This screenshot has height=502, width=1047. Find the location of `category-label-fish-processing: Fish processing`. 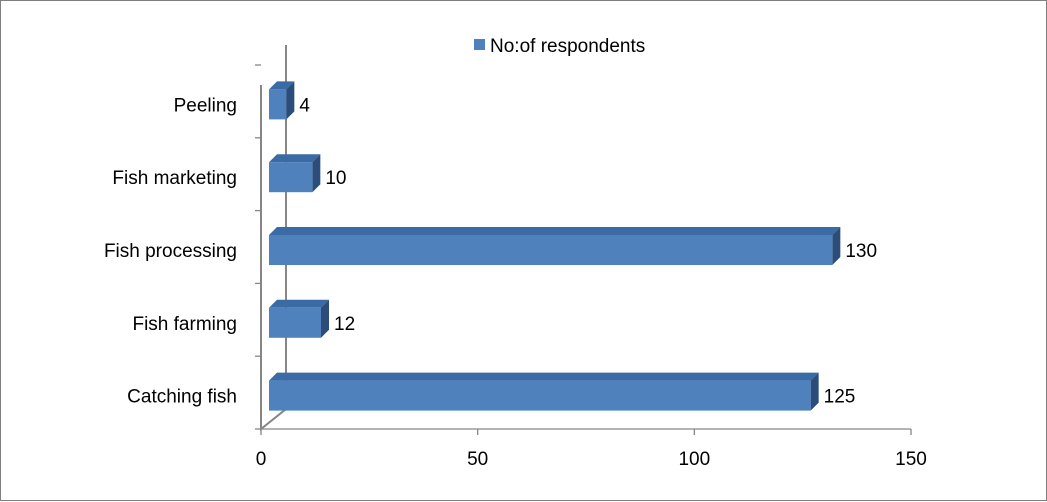

category-label-fish-processing: Fish processing is located at coordinates (170, 251).